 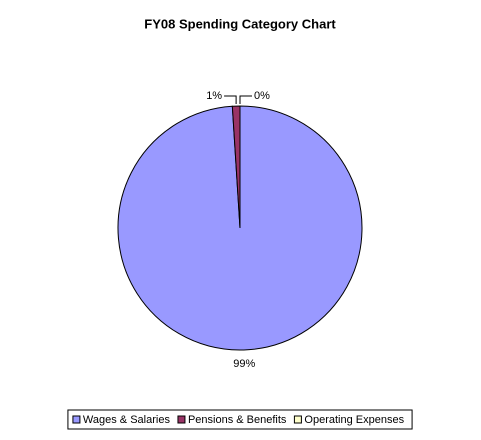 I want to click on data-label: 99%, so click(x=244, y=364).